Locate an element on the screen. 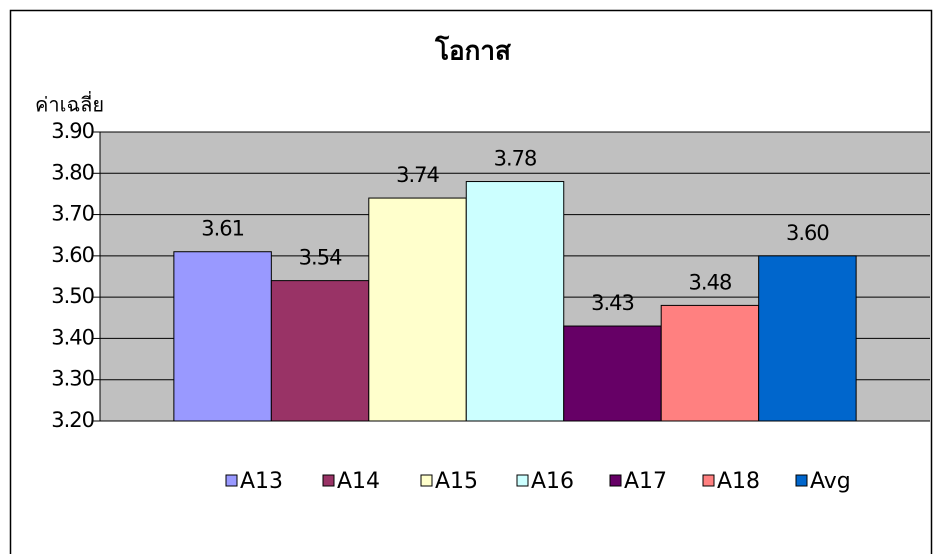  data-label: 3.61 is located at coordinates (222, 229).